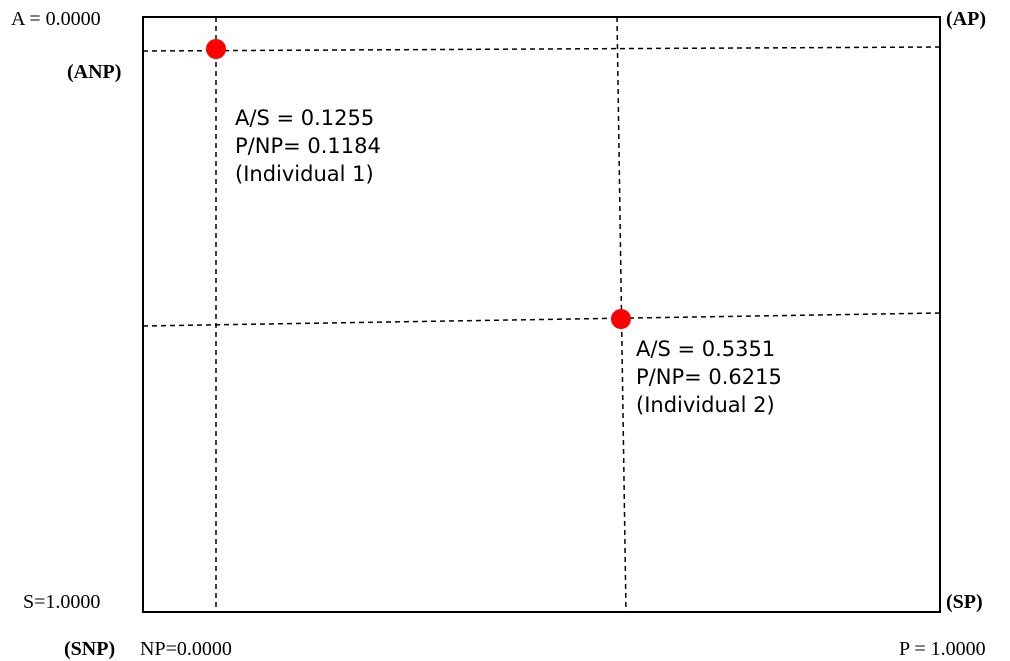 Image resolution: width=1010 pixels, height=661 pixels. What do you see at coordinates (705, 405) in the screenshot?
I see `individual-2-name: (Individual 2)` at bounding box center [705, 405].